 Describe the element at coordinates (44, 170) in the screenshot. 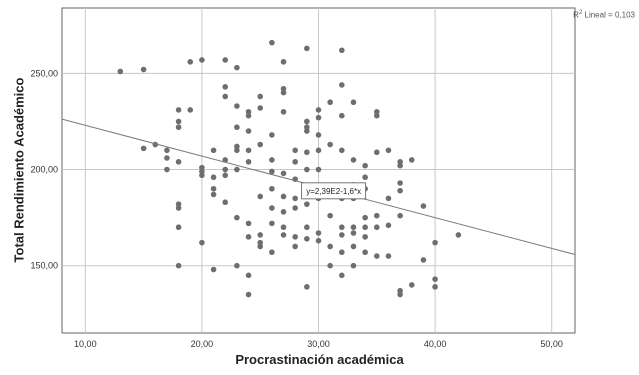

I see `y-tick-label: 200,00` at that location.